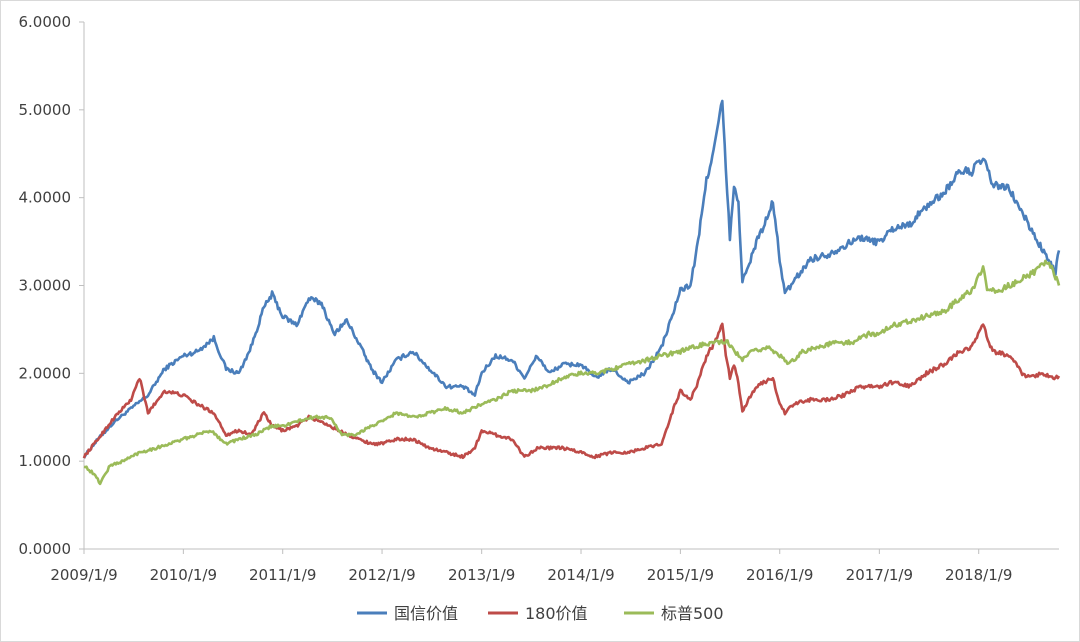  Describe the element at coordinates (580, 575) in the screenshot. I see `x-tick-label: 2014/1/9` at that location.